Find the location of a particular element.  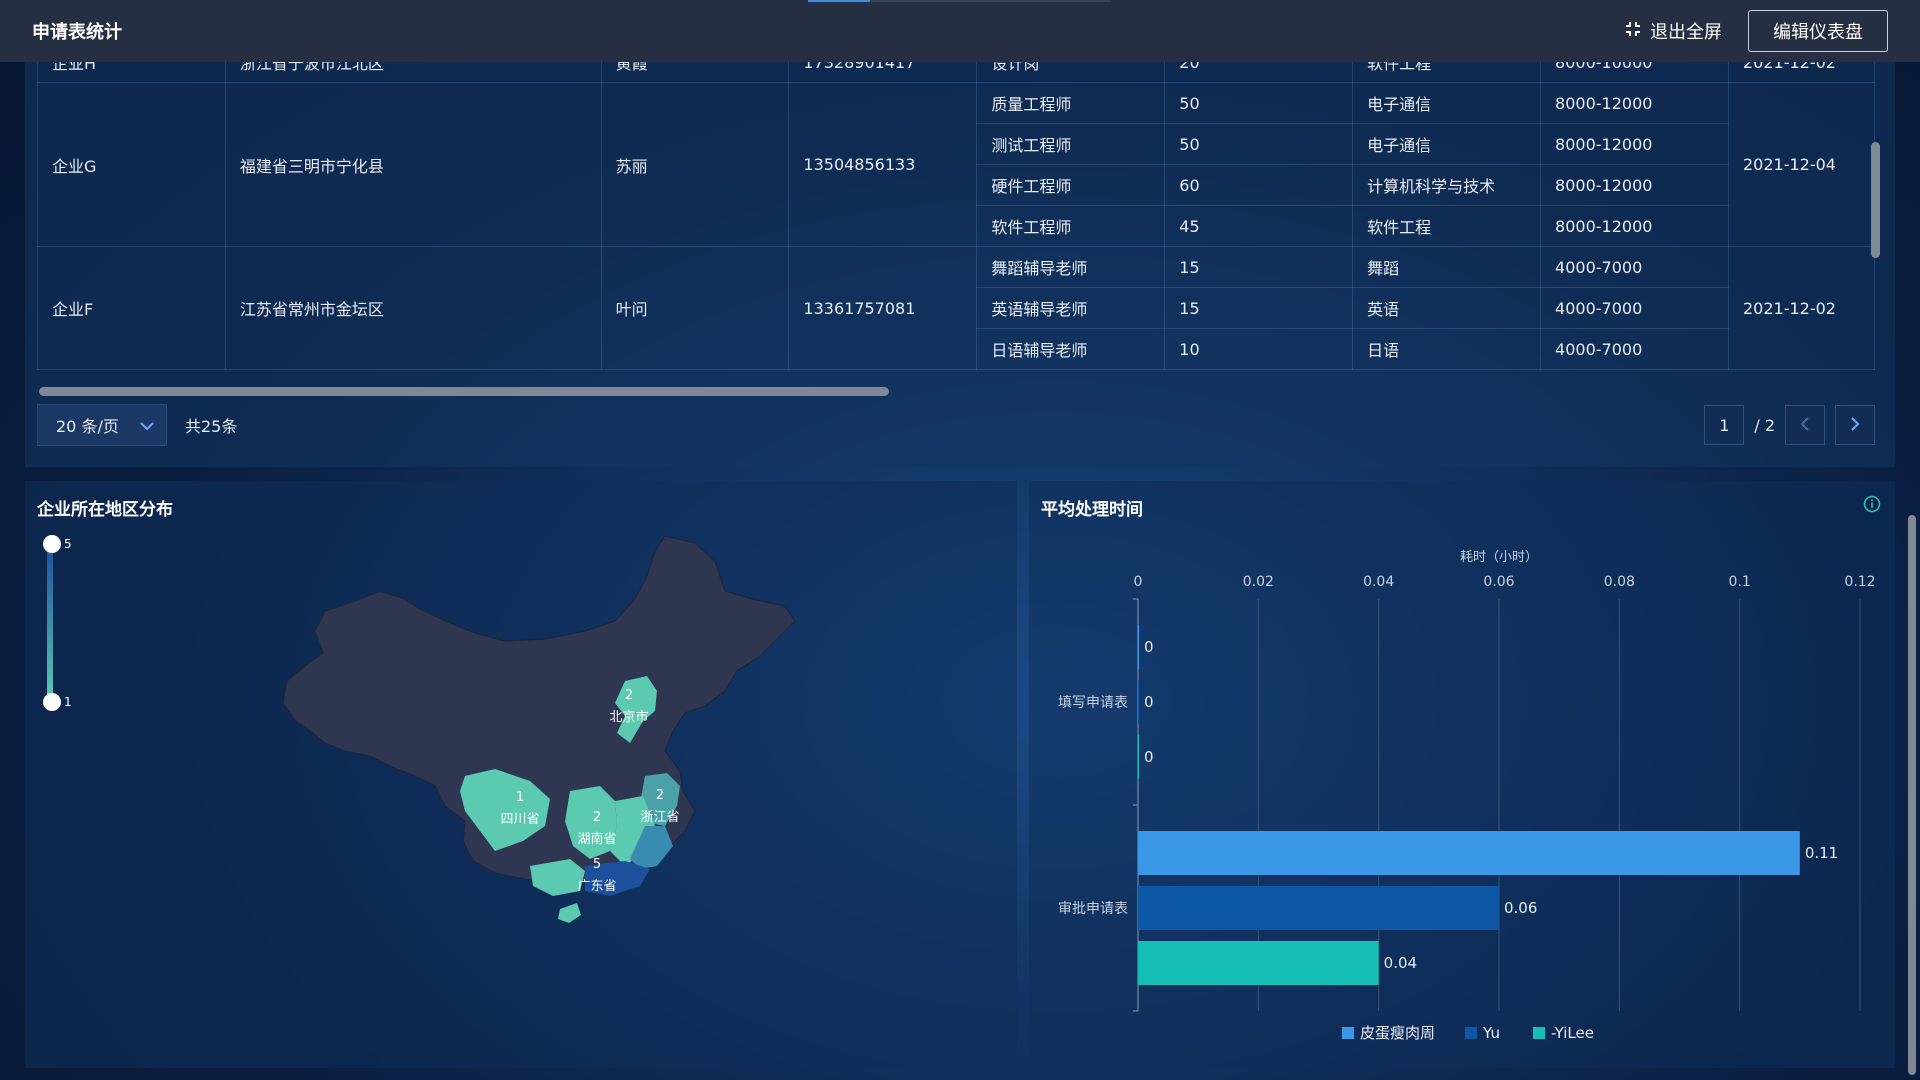

job-title-cell: 质量工程师 is located at coordinates (1071, 103).